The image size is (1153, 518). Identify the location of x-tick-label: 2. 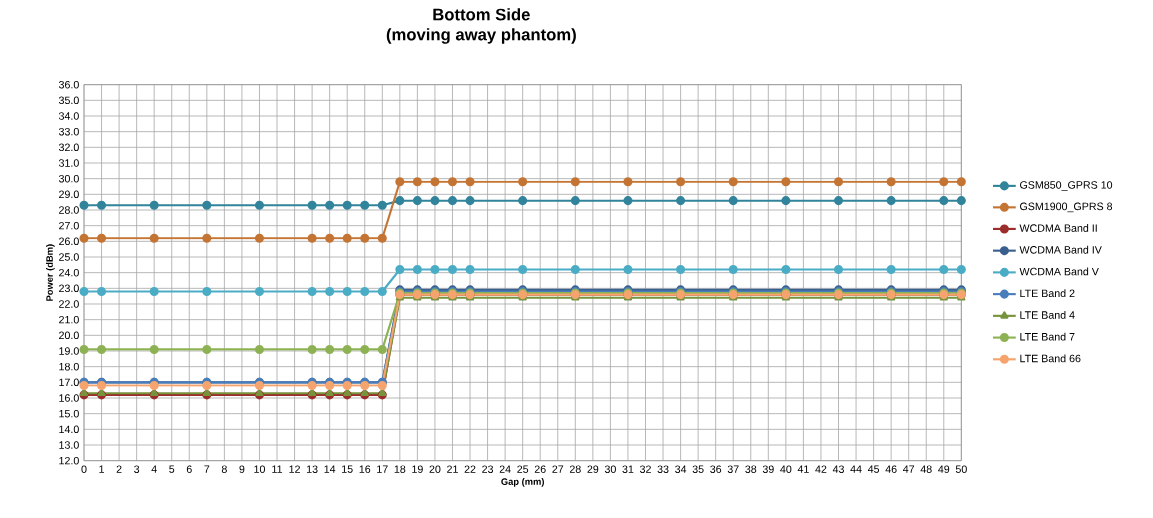
(119, 469).